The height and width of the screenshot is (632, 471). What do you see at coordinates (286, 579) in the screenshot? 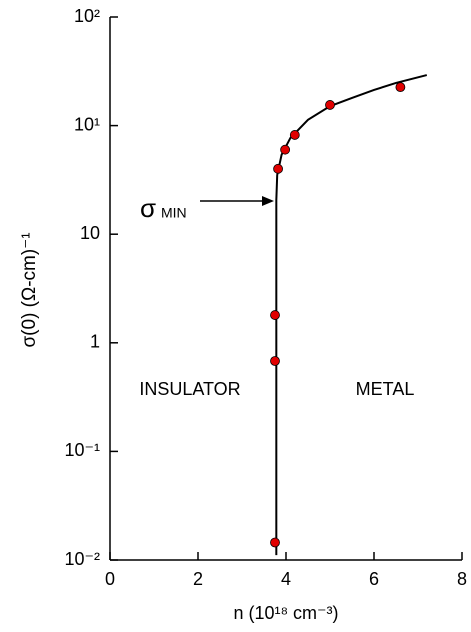
I see `x-tick-label: 4` at bounding box center [286, 579].